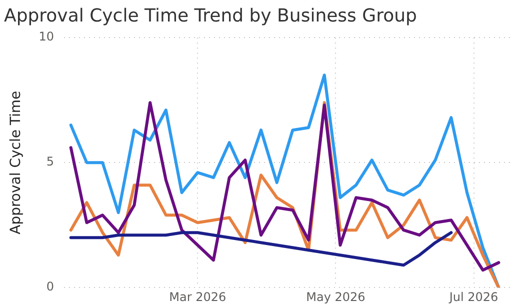  What do you see at coordinates (46, 37) in the screenshot?
I see `y-tick-label: 10` at bounding box center [46, 37].